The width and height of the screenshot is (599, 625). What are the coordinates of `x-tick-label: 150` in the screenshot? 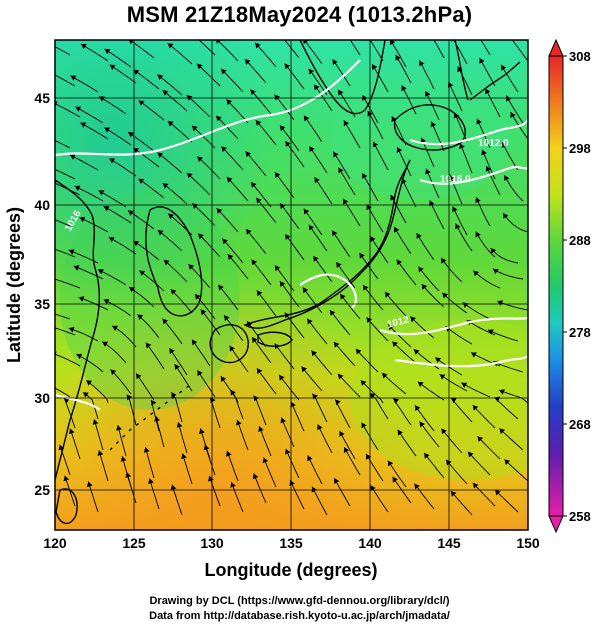 It's located at (528, 543).